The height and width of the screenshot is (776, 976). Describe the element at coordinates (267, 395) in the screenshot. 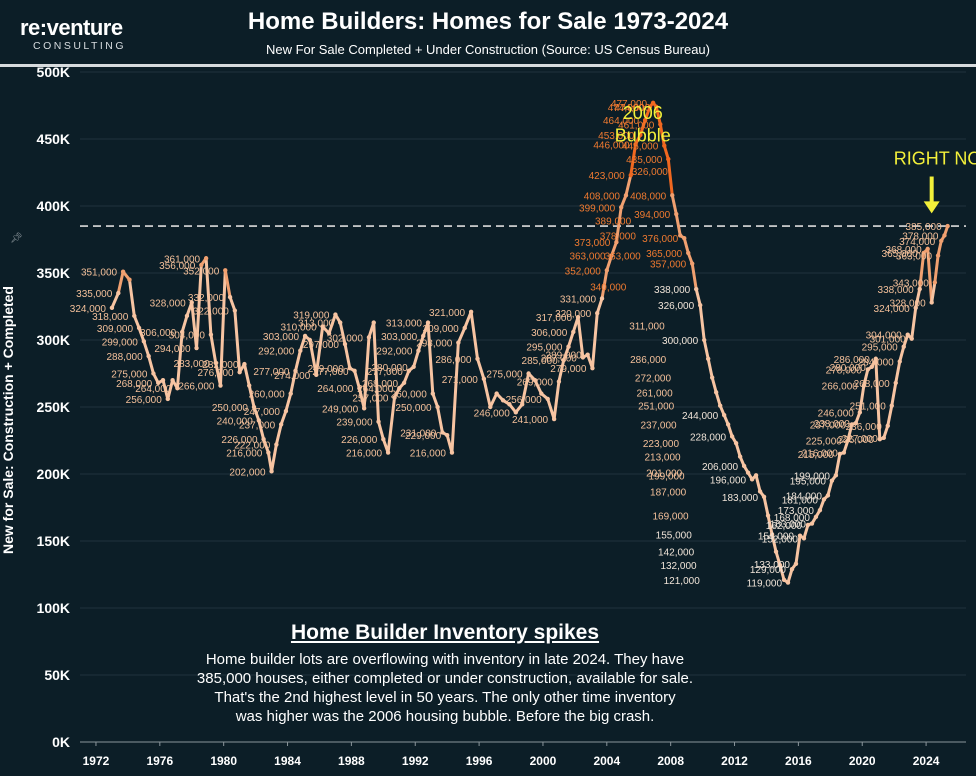

I see `data-label: 260,000` at that location.